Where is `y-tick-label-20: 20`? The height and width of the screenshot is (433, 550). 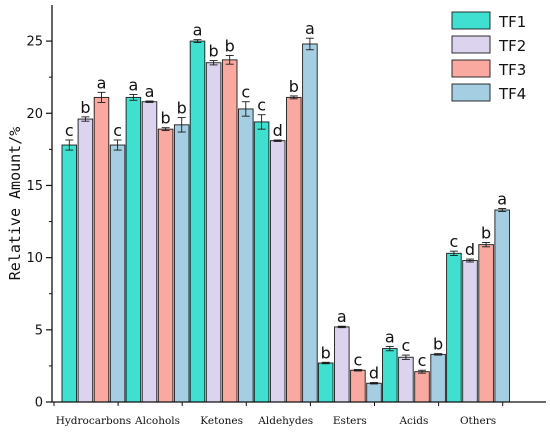
y-tick-label-20: 20 is located at coordinates (34, 114).